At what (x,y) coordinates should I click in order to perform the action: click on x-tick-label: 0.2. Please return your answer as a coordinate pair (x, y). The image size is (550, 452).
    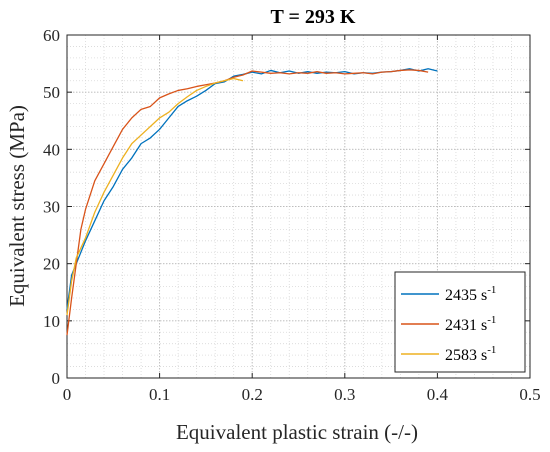
    Looking at the image, I should click on (252, 394).